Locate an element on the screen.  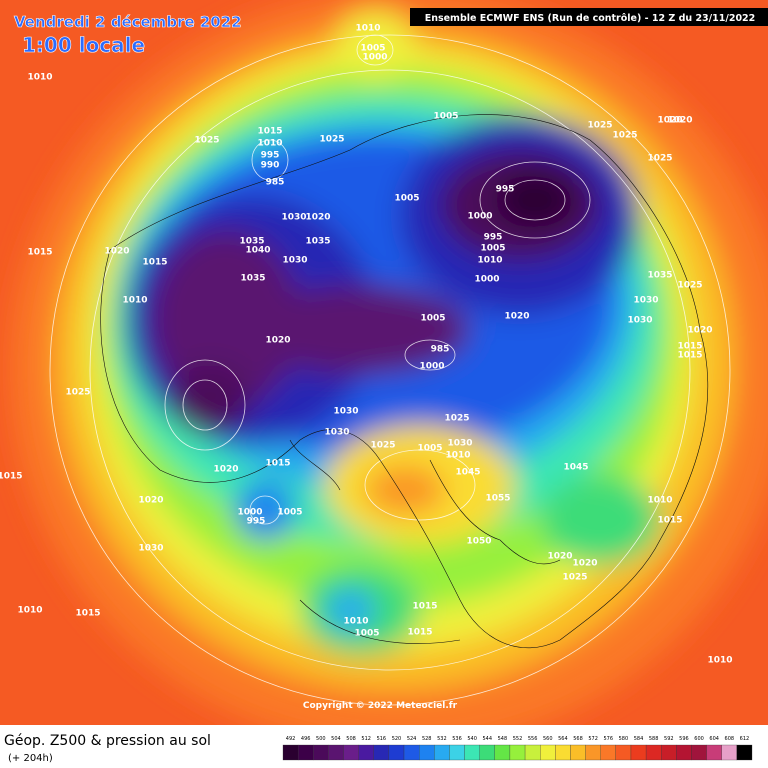
scale-label: 548 is located at coordinates (503, 739).